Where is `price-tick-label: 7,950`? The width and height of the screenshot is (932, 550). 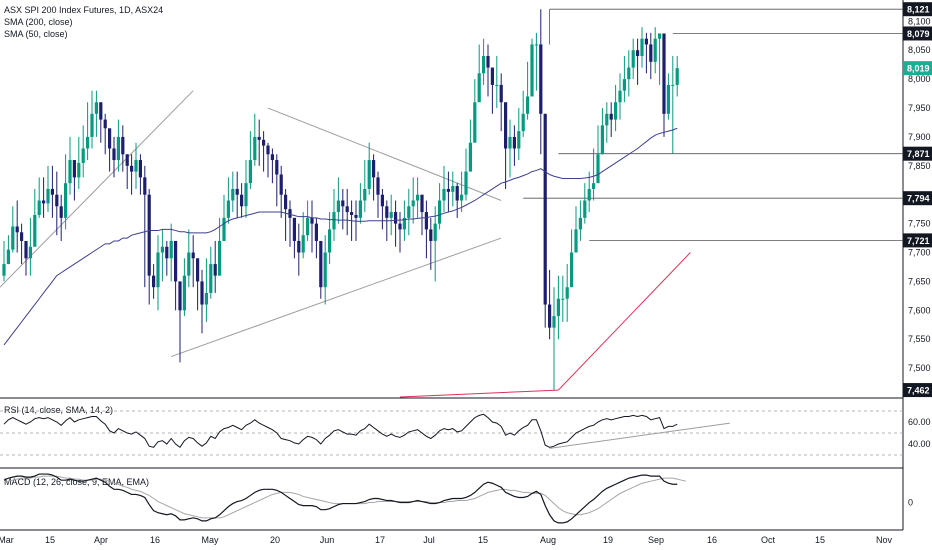 price-tick-label: 7,950 is located at coordinates (919, 108).